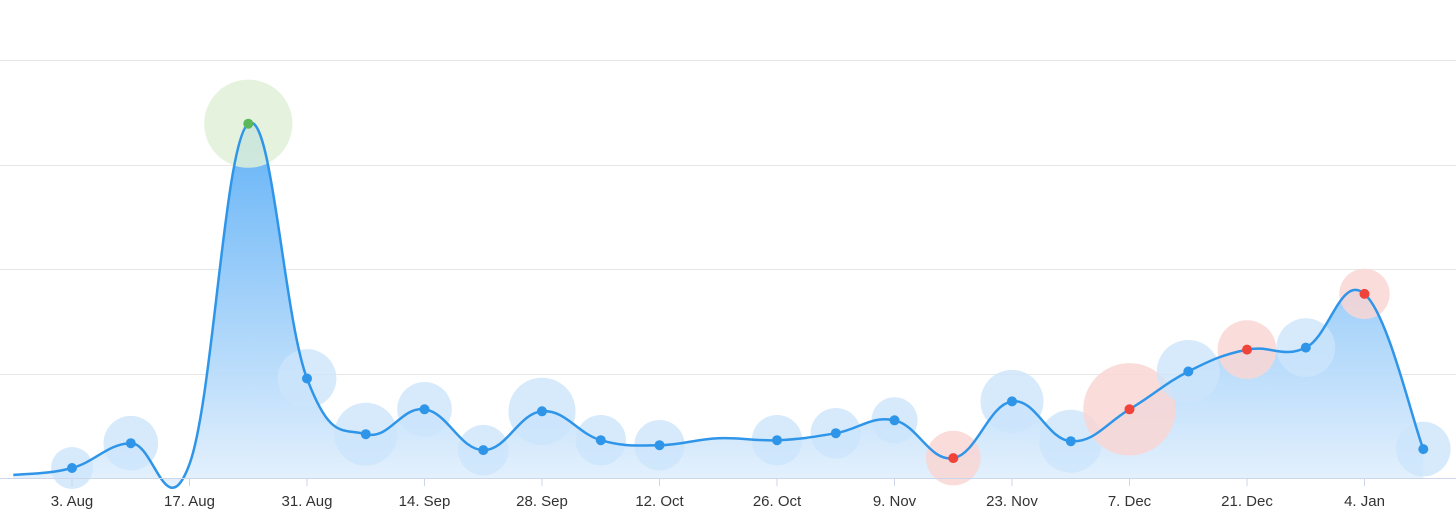 The height and width of the screenshot is (525, 1456). I want to click on x-tick-label: 31. Aug, so click(307, 501).